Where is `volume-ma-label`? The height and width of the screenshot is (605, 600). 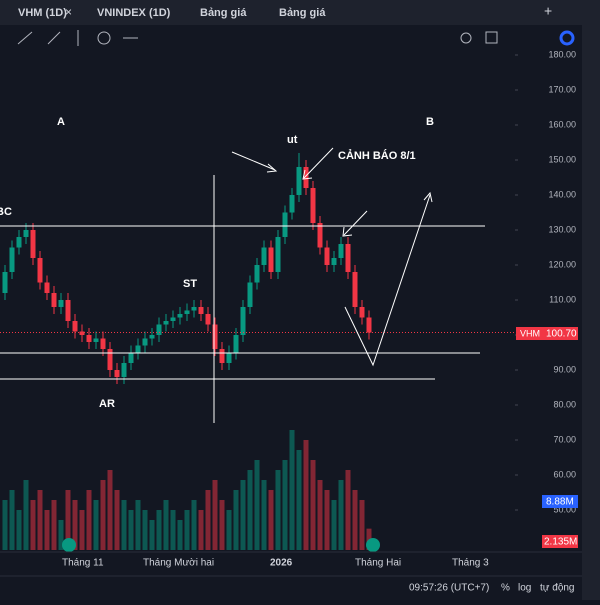
volume-ma-label is located at coordinates (560, 501).